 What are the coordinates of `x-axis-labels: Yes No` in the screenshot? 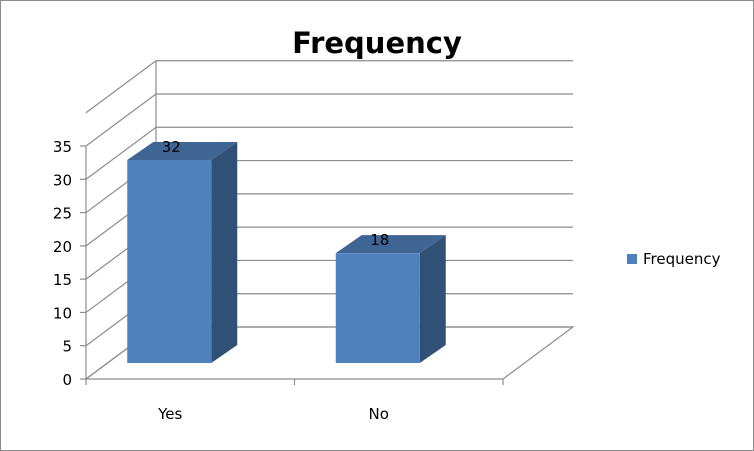 It's located at (273, 414).